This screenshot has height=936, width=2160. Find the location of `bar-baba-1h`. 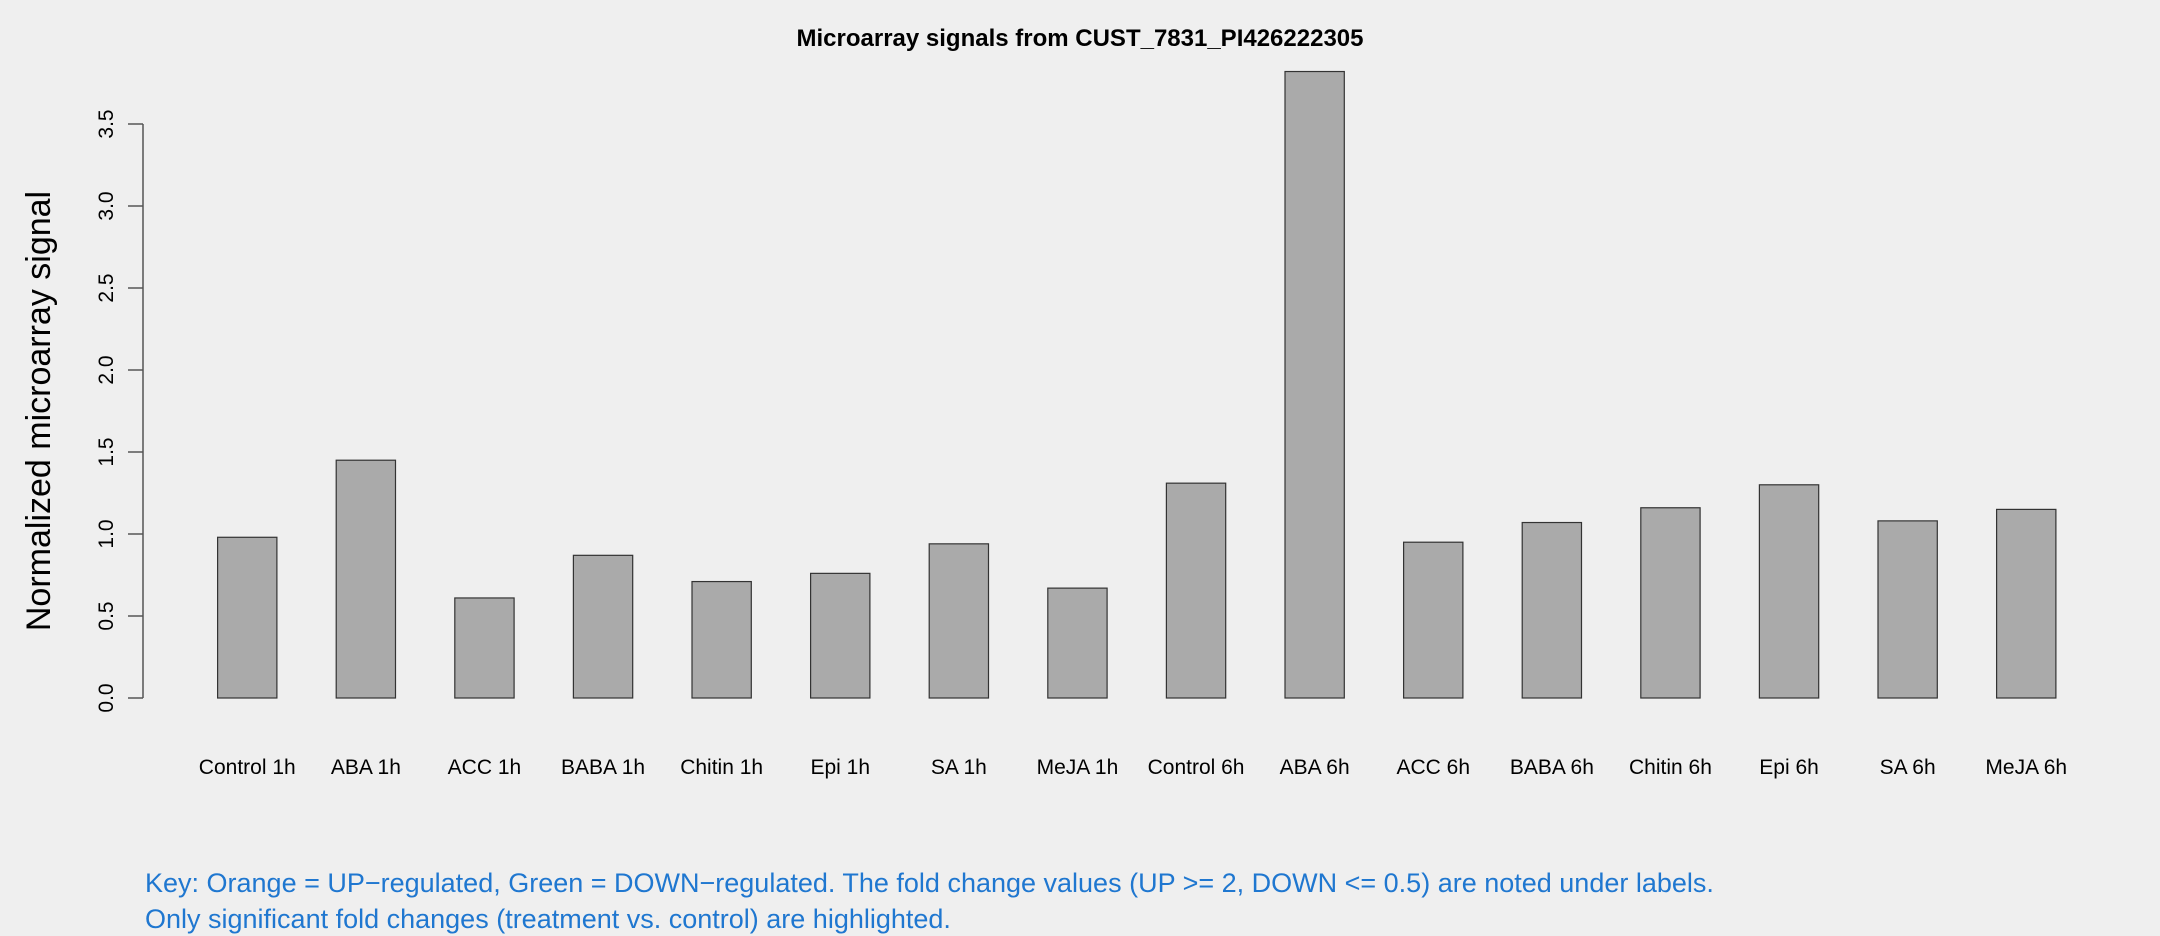

bar-baba-1h is located at coordinates (603, 626).